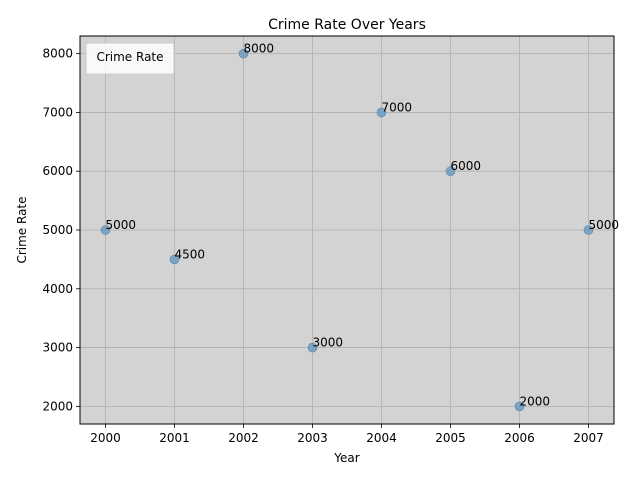 This screenshot has height=480, width=640. I want to click on x-tick-label: 2003, so click(312, 438).